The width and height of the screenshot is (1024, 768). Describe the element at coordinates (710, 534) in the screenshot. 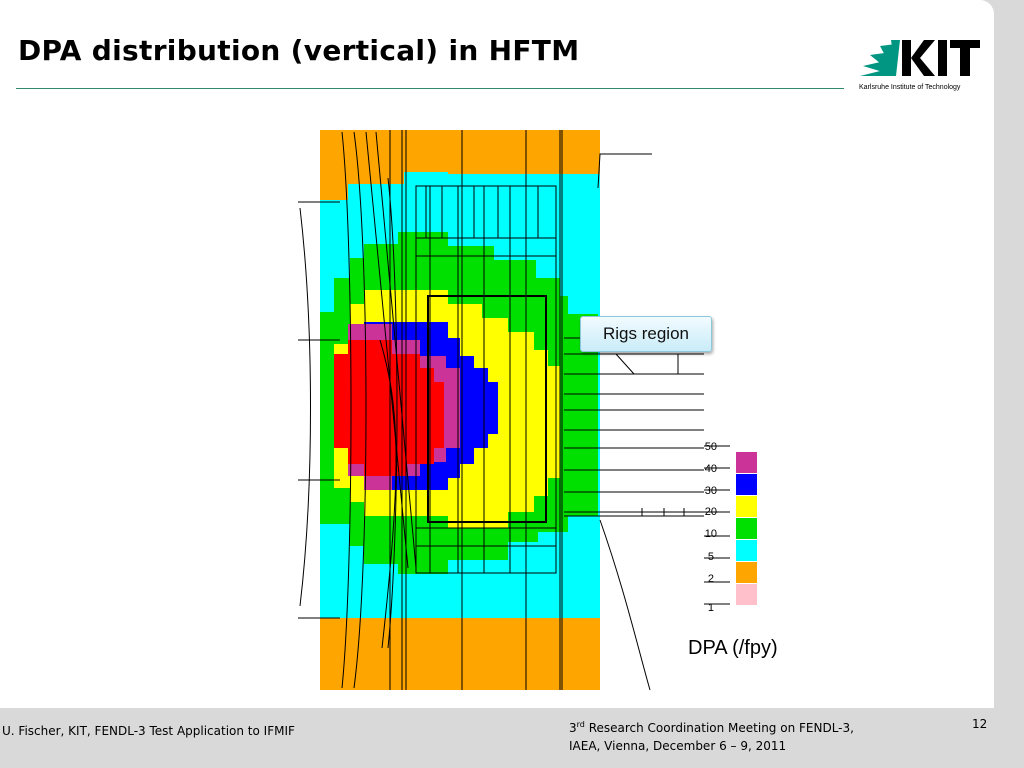

I see `legend-level-label: 10` at that location.